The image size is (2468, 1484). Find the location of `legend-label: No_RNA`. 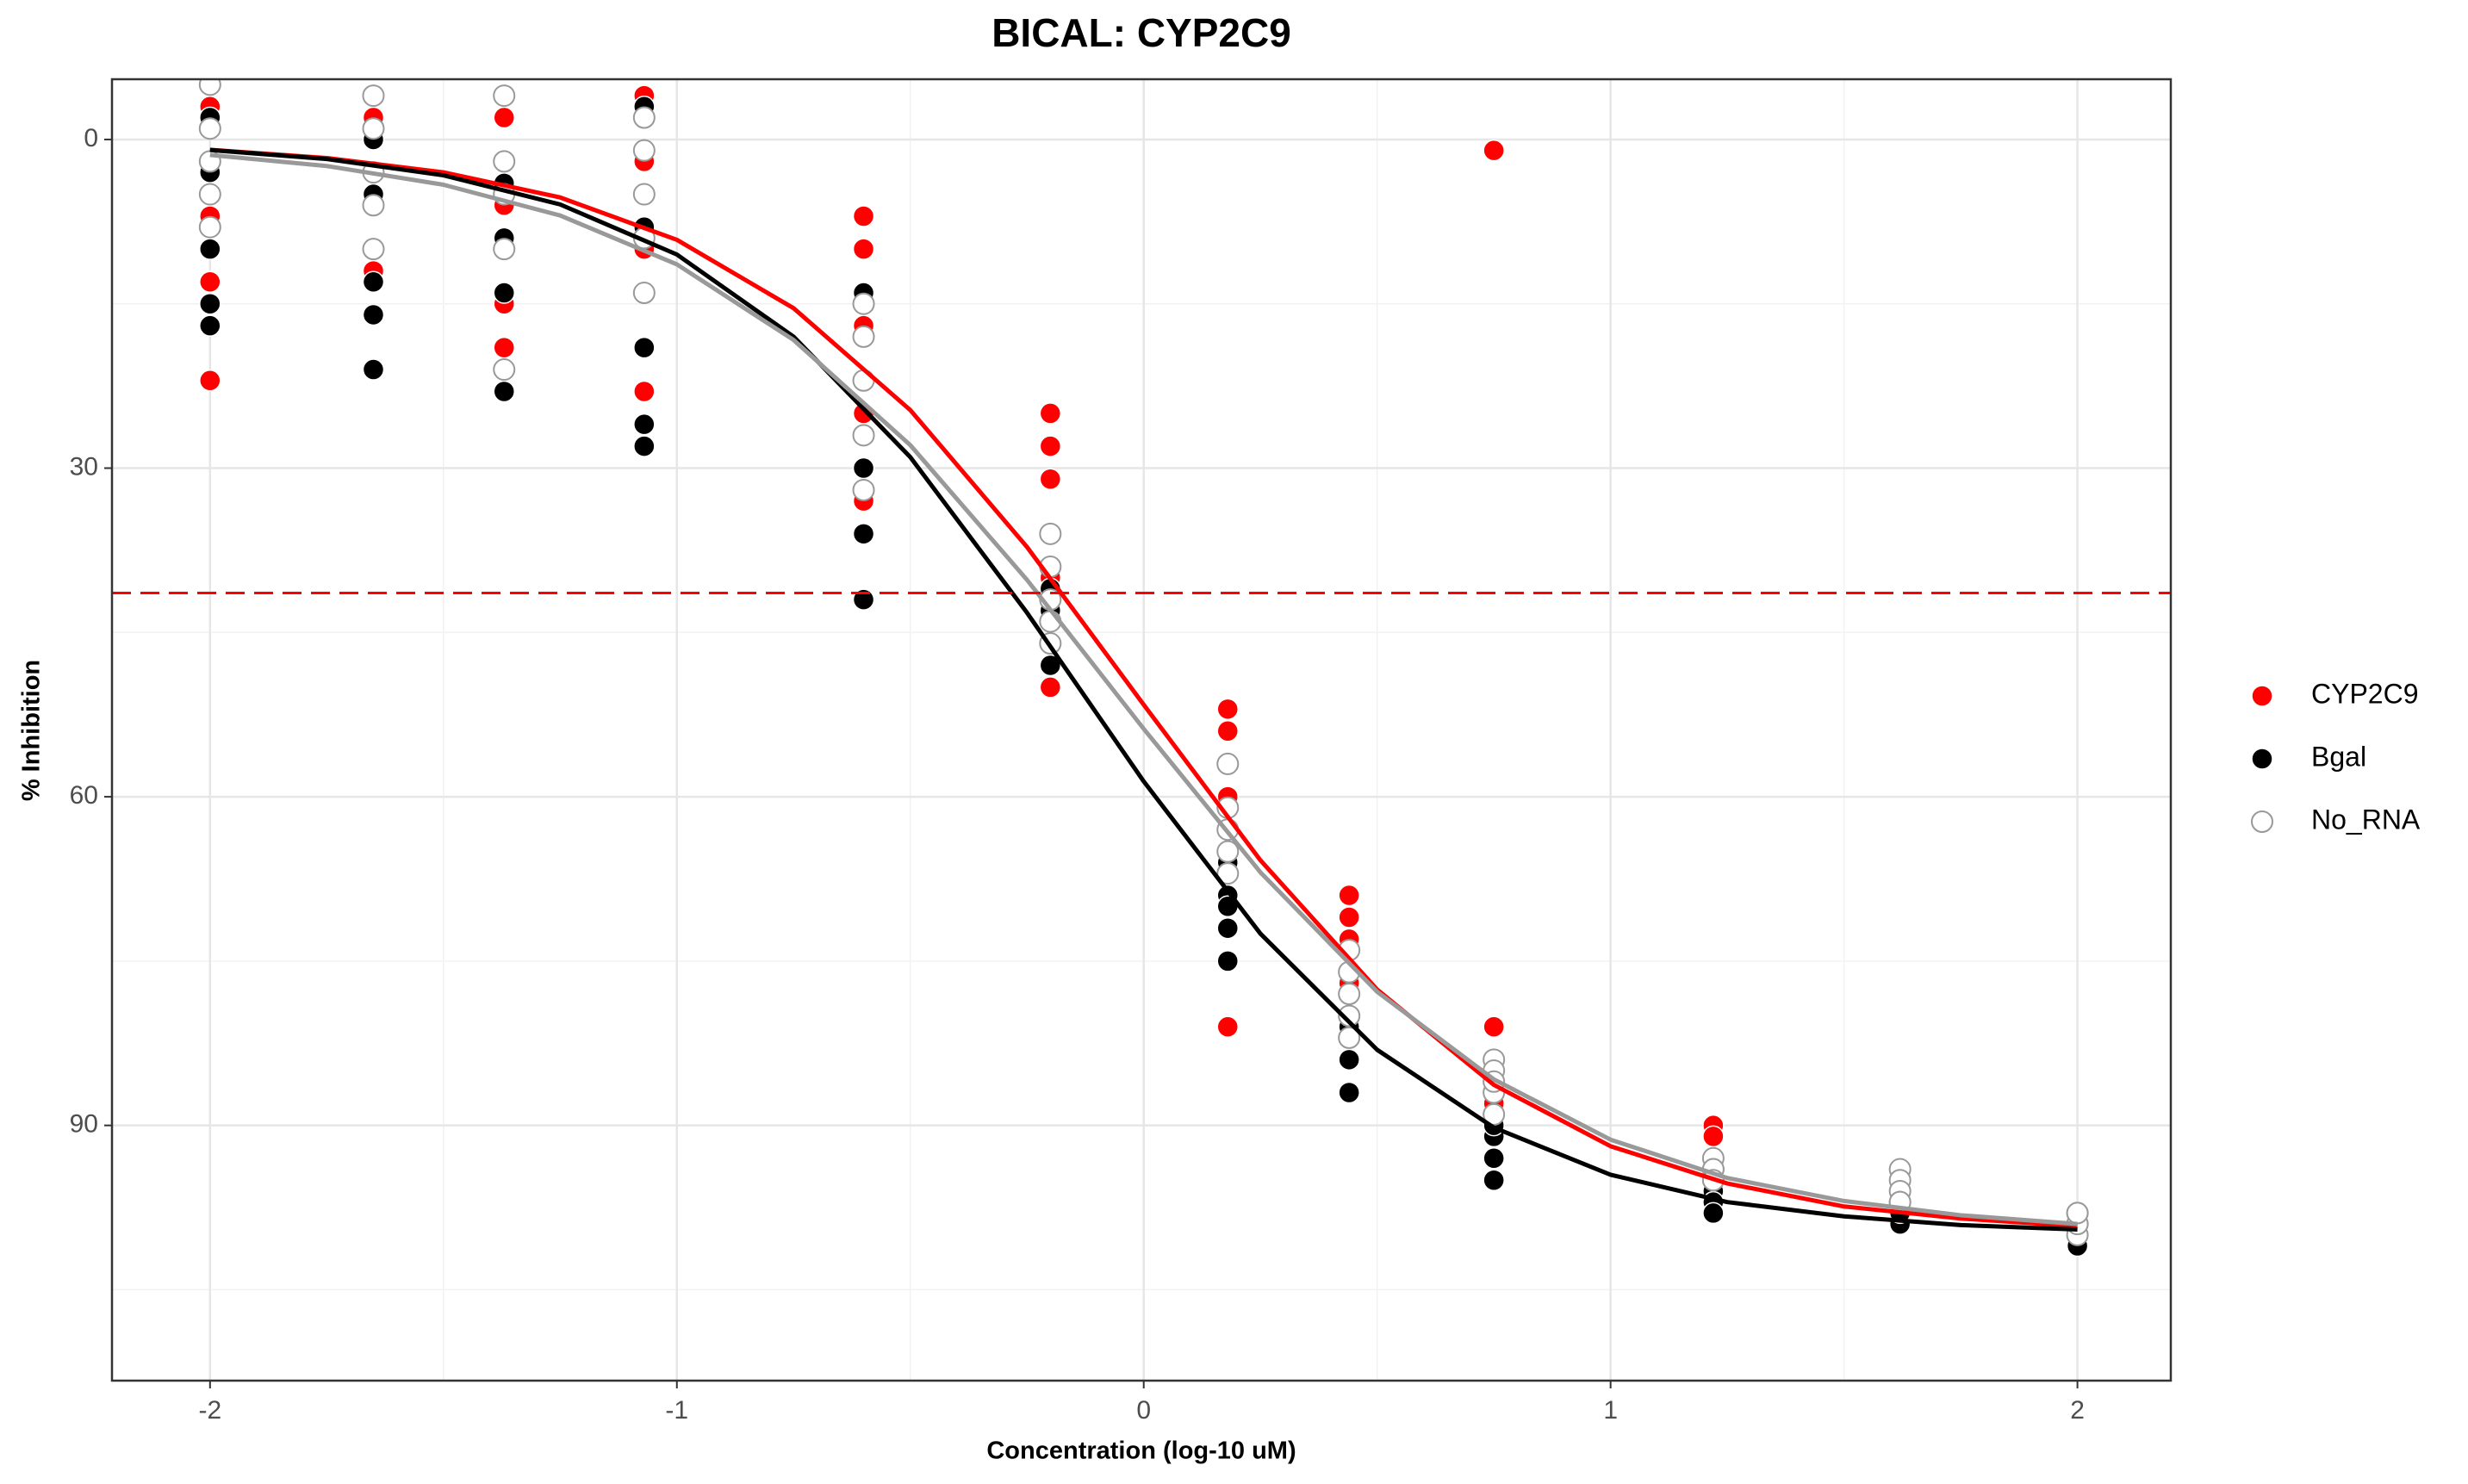

legend-label: No_RNA is located at coordinates (2366, 819).